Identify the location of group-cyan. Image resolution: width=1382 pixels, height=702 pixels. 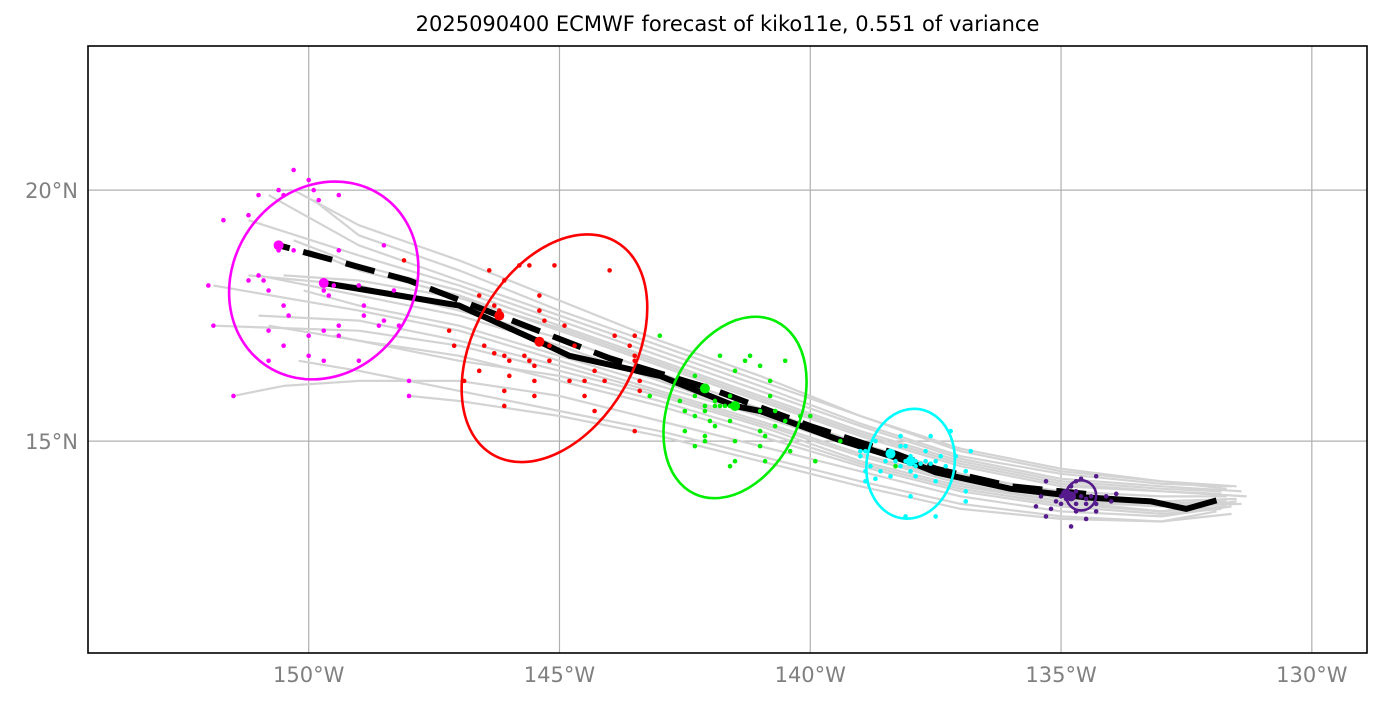
(916, 463).